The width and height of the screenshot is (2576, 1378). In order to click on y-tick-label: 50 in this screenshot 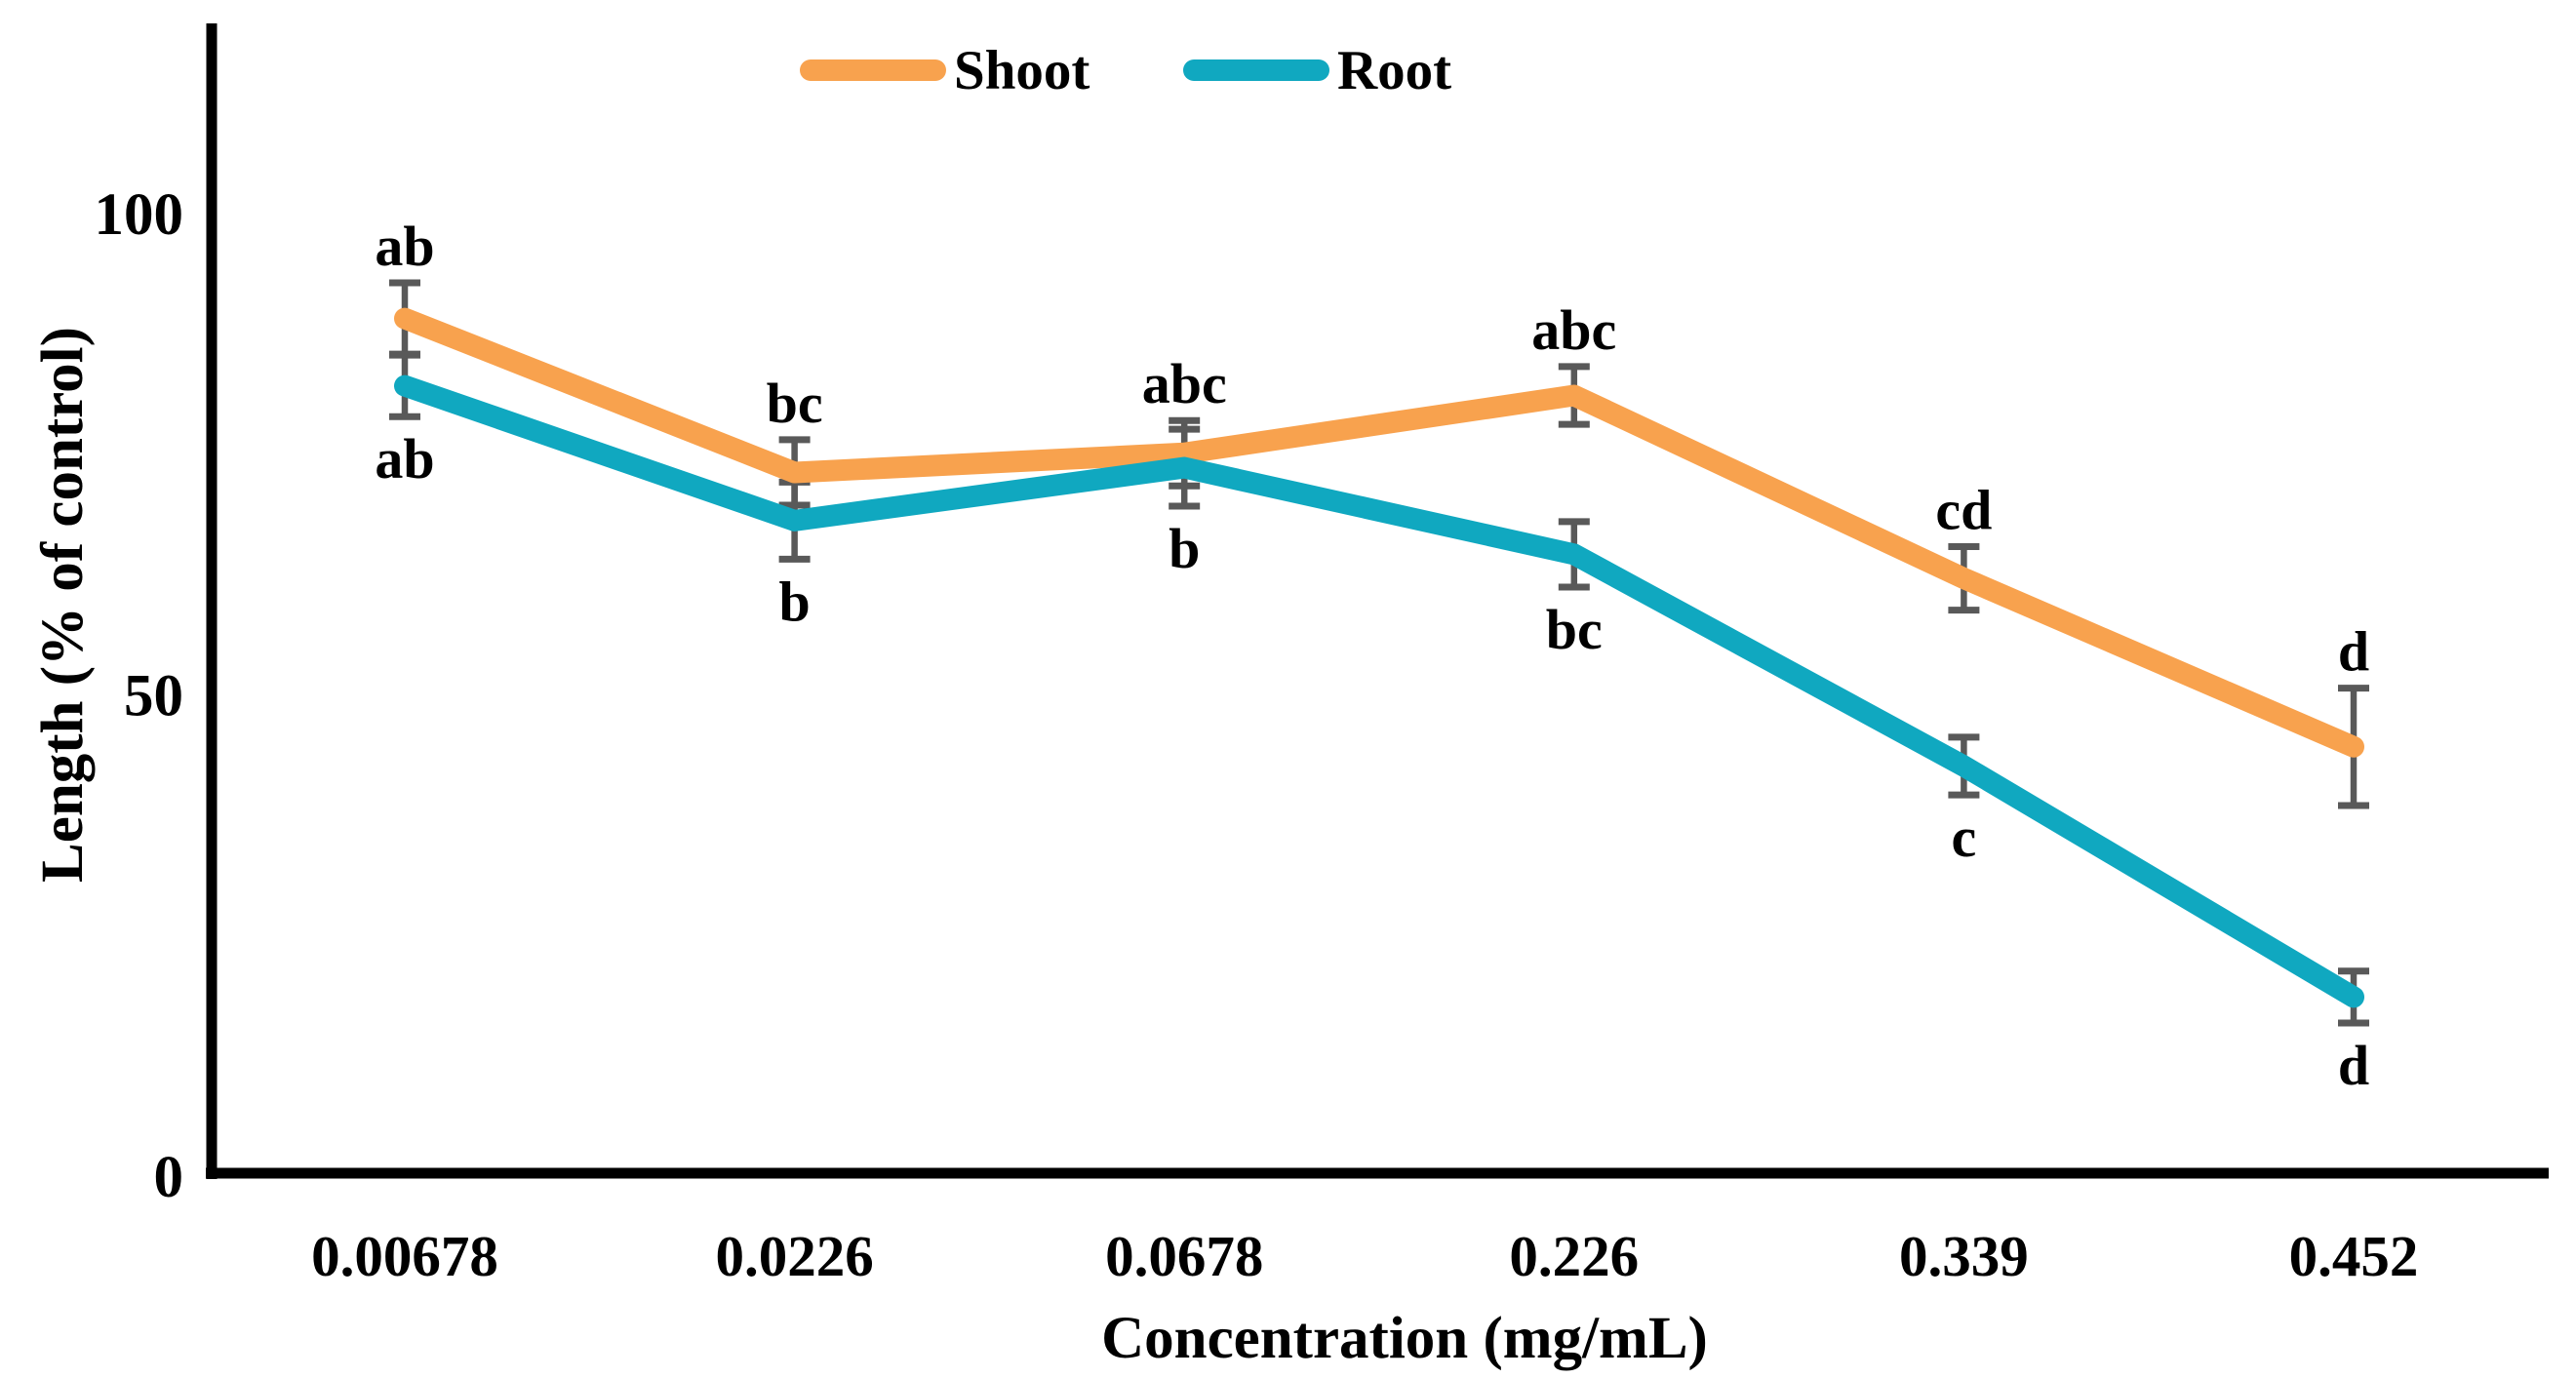, I will do `click(153, 695)`.